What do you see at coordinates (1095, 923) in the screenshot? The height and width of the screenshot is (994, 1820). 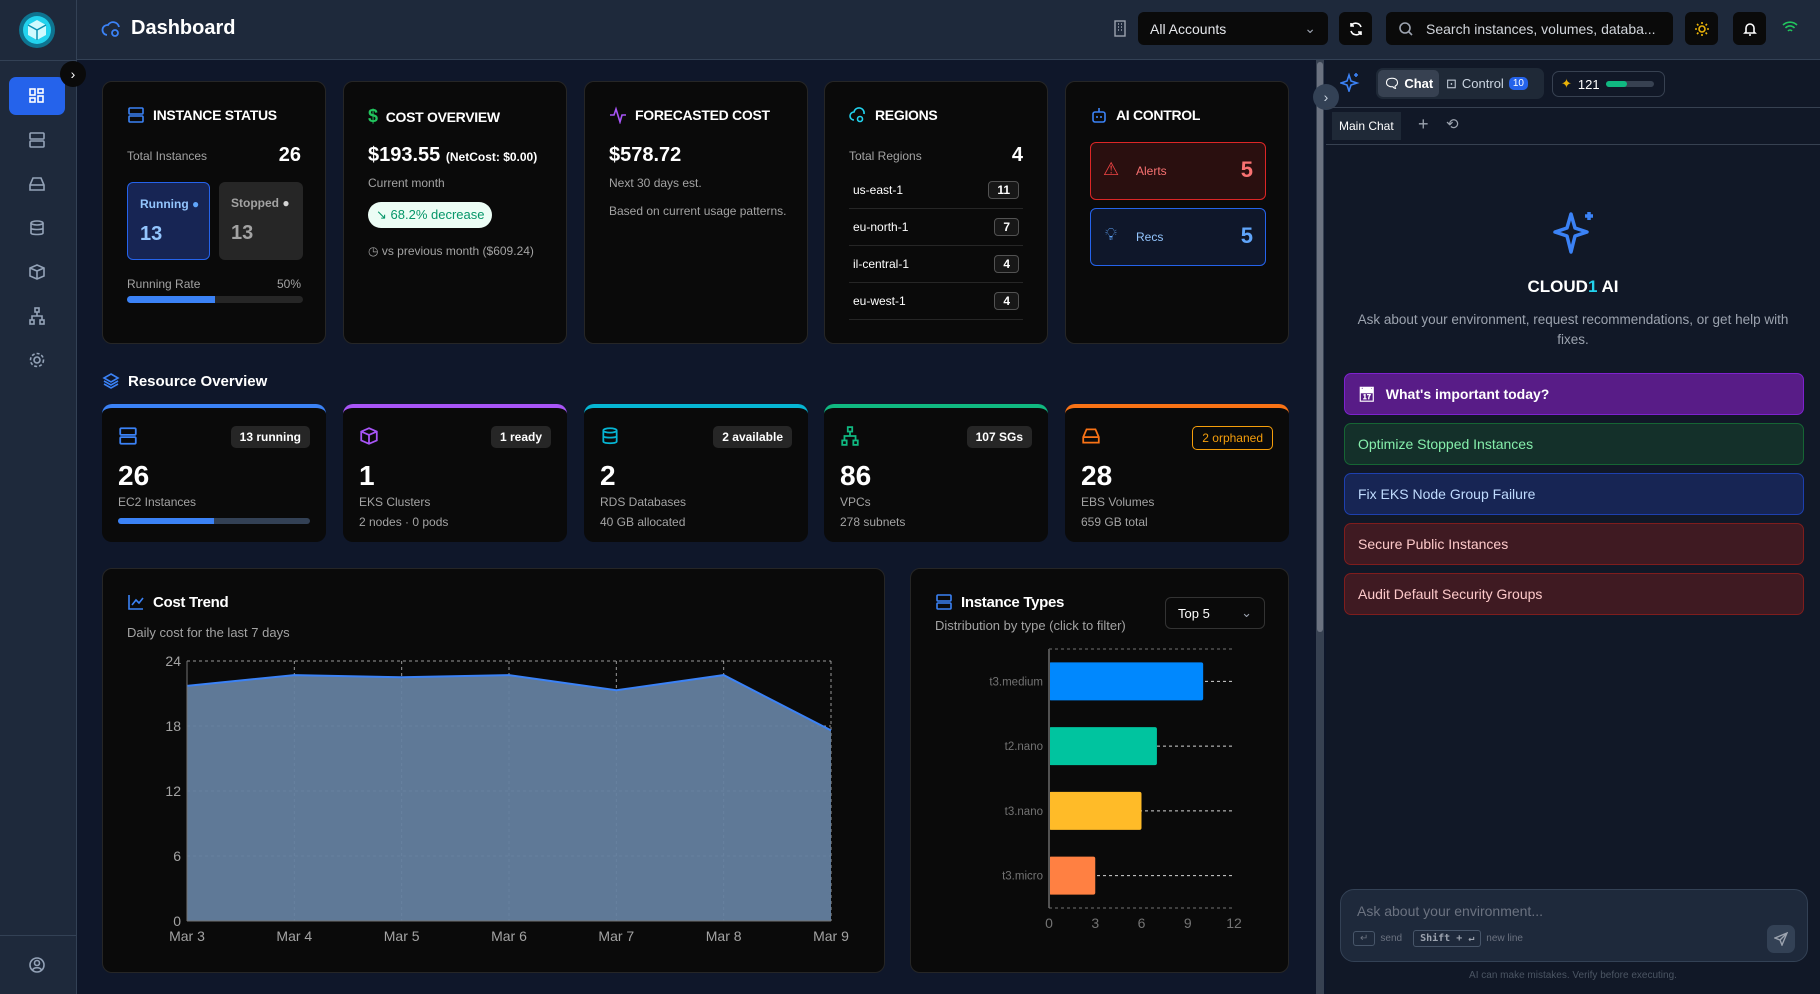 I see `x-tick-label: 3` at bounding box center [1095, 923].